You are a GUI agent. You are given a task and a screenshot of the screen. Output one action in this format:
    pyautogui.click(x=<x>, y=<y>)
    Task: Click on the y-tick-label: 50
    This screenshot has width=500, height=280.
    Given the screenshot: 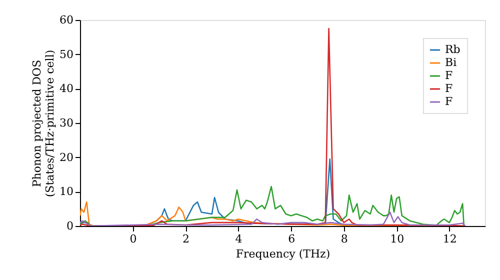 What is the action you would take?
    pyautogui.click(x=67, y=54)
    